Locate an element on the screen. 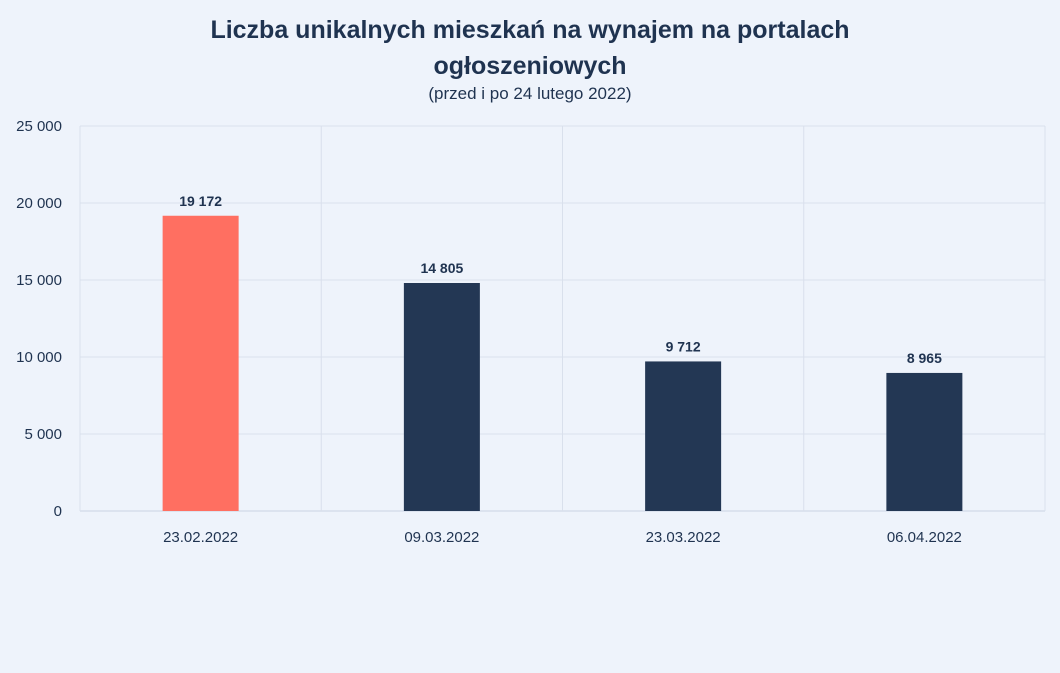  x-tick-label: 23.03.2022 is located at coordinates (683, 537).